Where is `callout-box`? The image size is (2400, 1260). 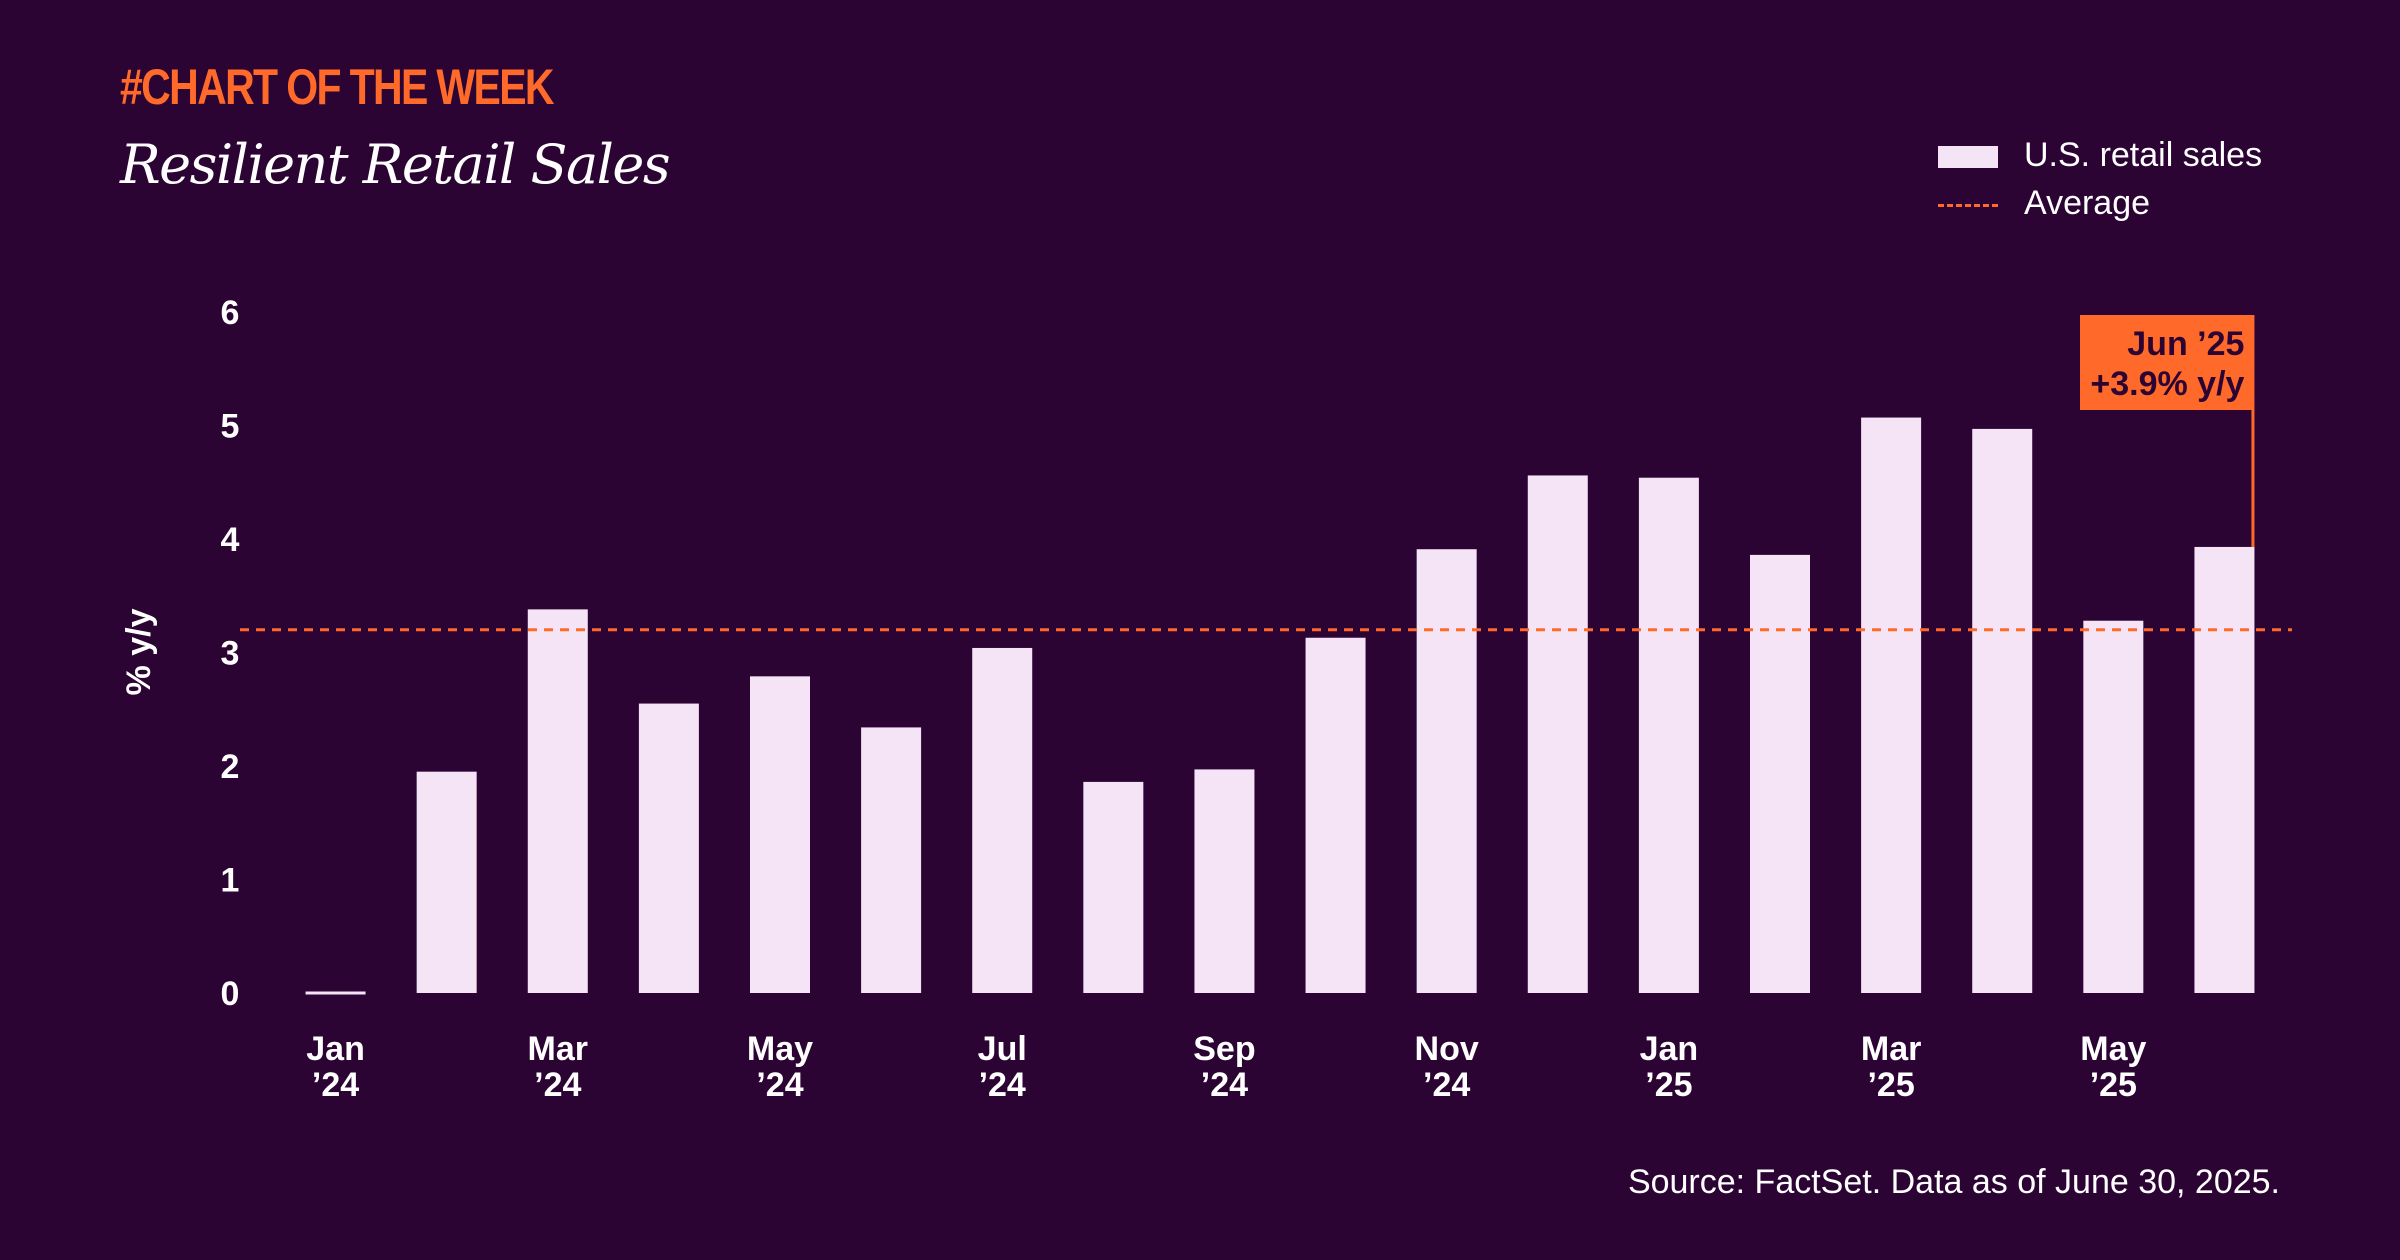 callout-box is located at coordinates (2167, 362).